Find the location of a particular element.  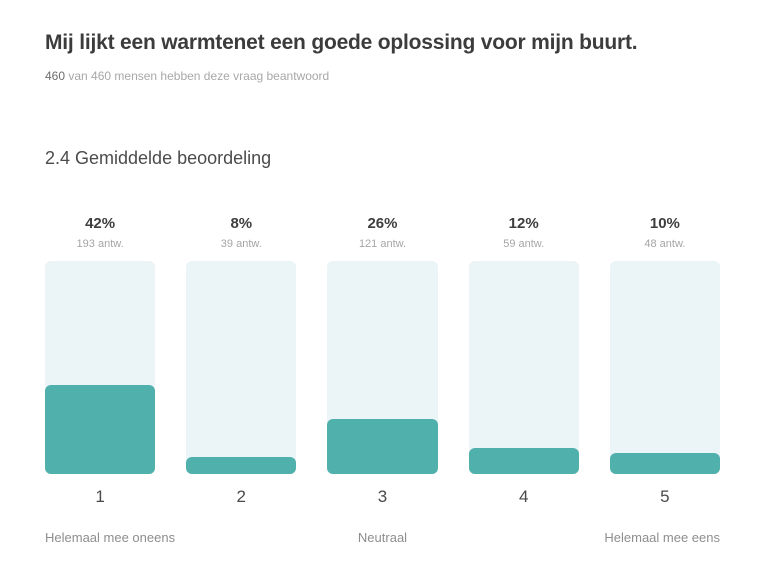

bar-category-label: 3 is located at coordinates (382, 496).